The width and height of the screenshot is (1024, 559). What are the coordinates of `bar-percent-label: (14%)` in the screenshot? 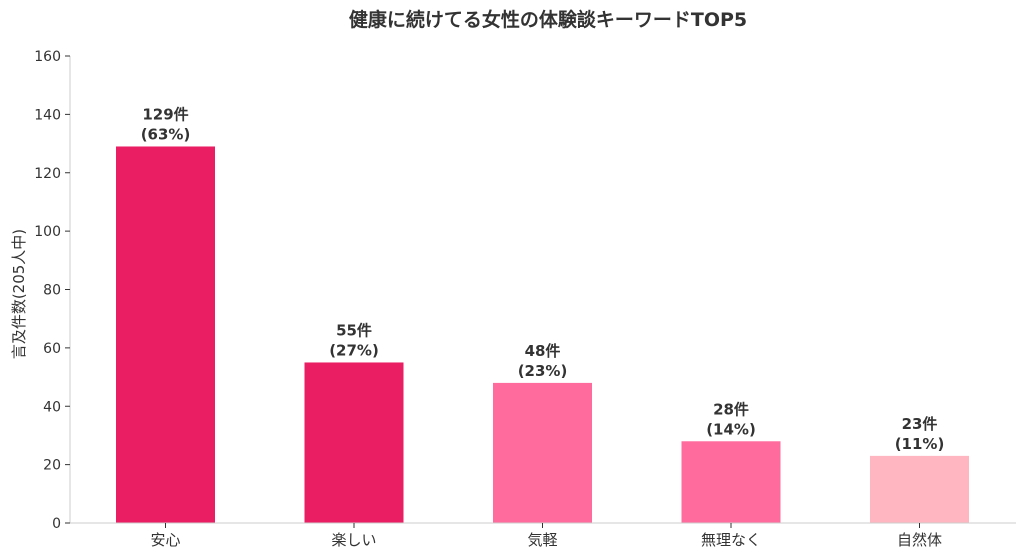 It's located at (731, 429).